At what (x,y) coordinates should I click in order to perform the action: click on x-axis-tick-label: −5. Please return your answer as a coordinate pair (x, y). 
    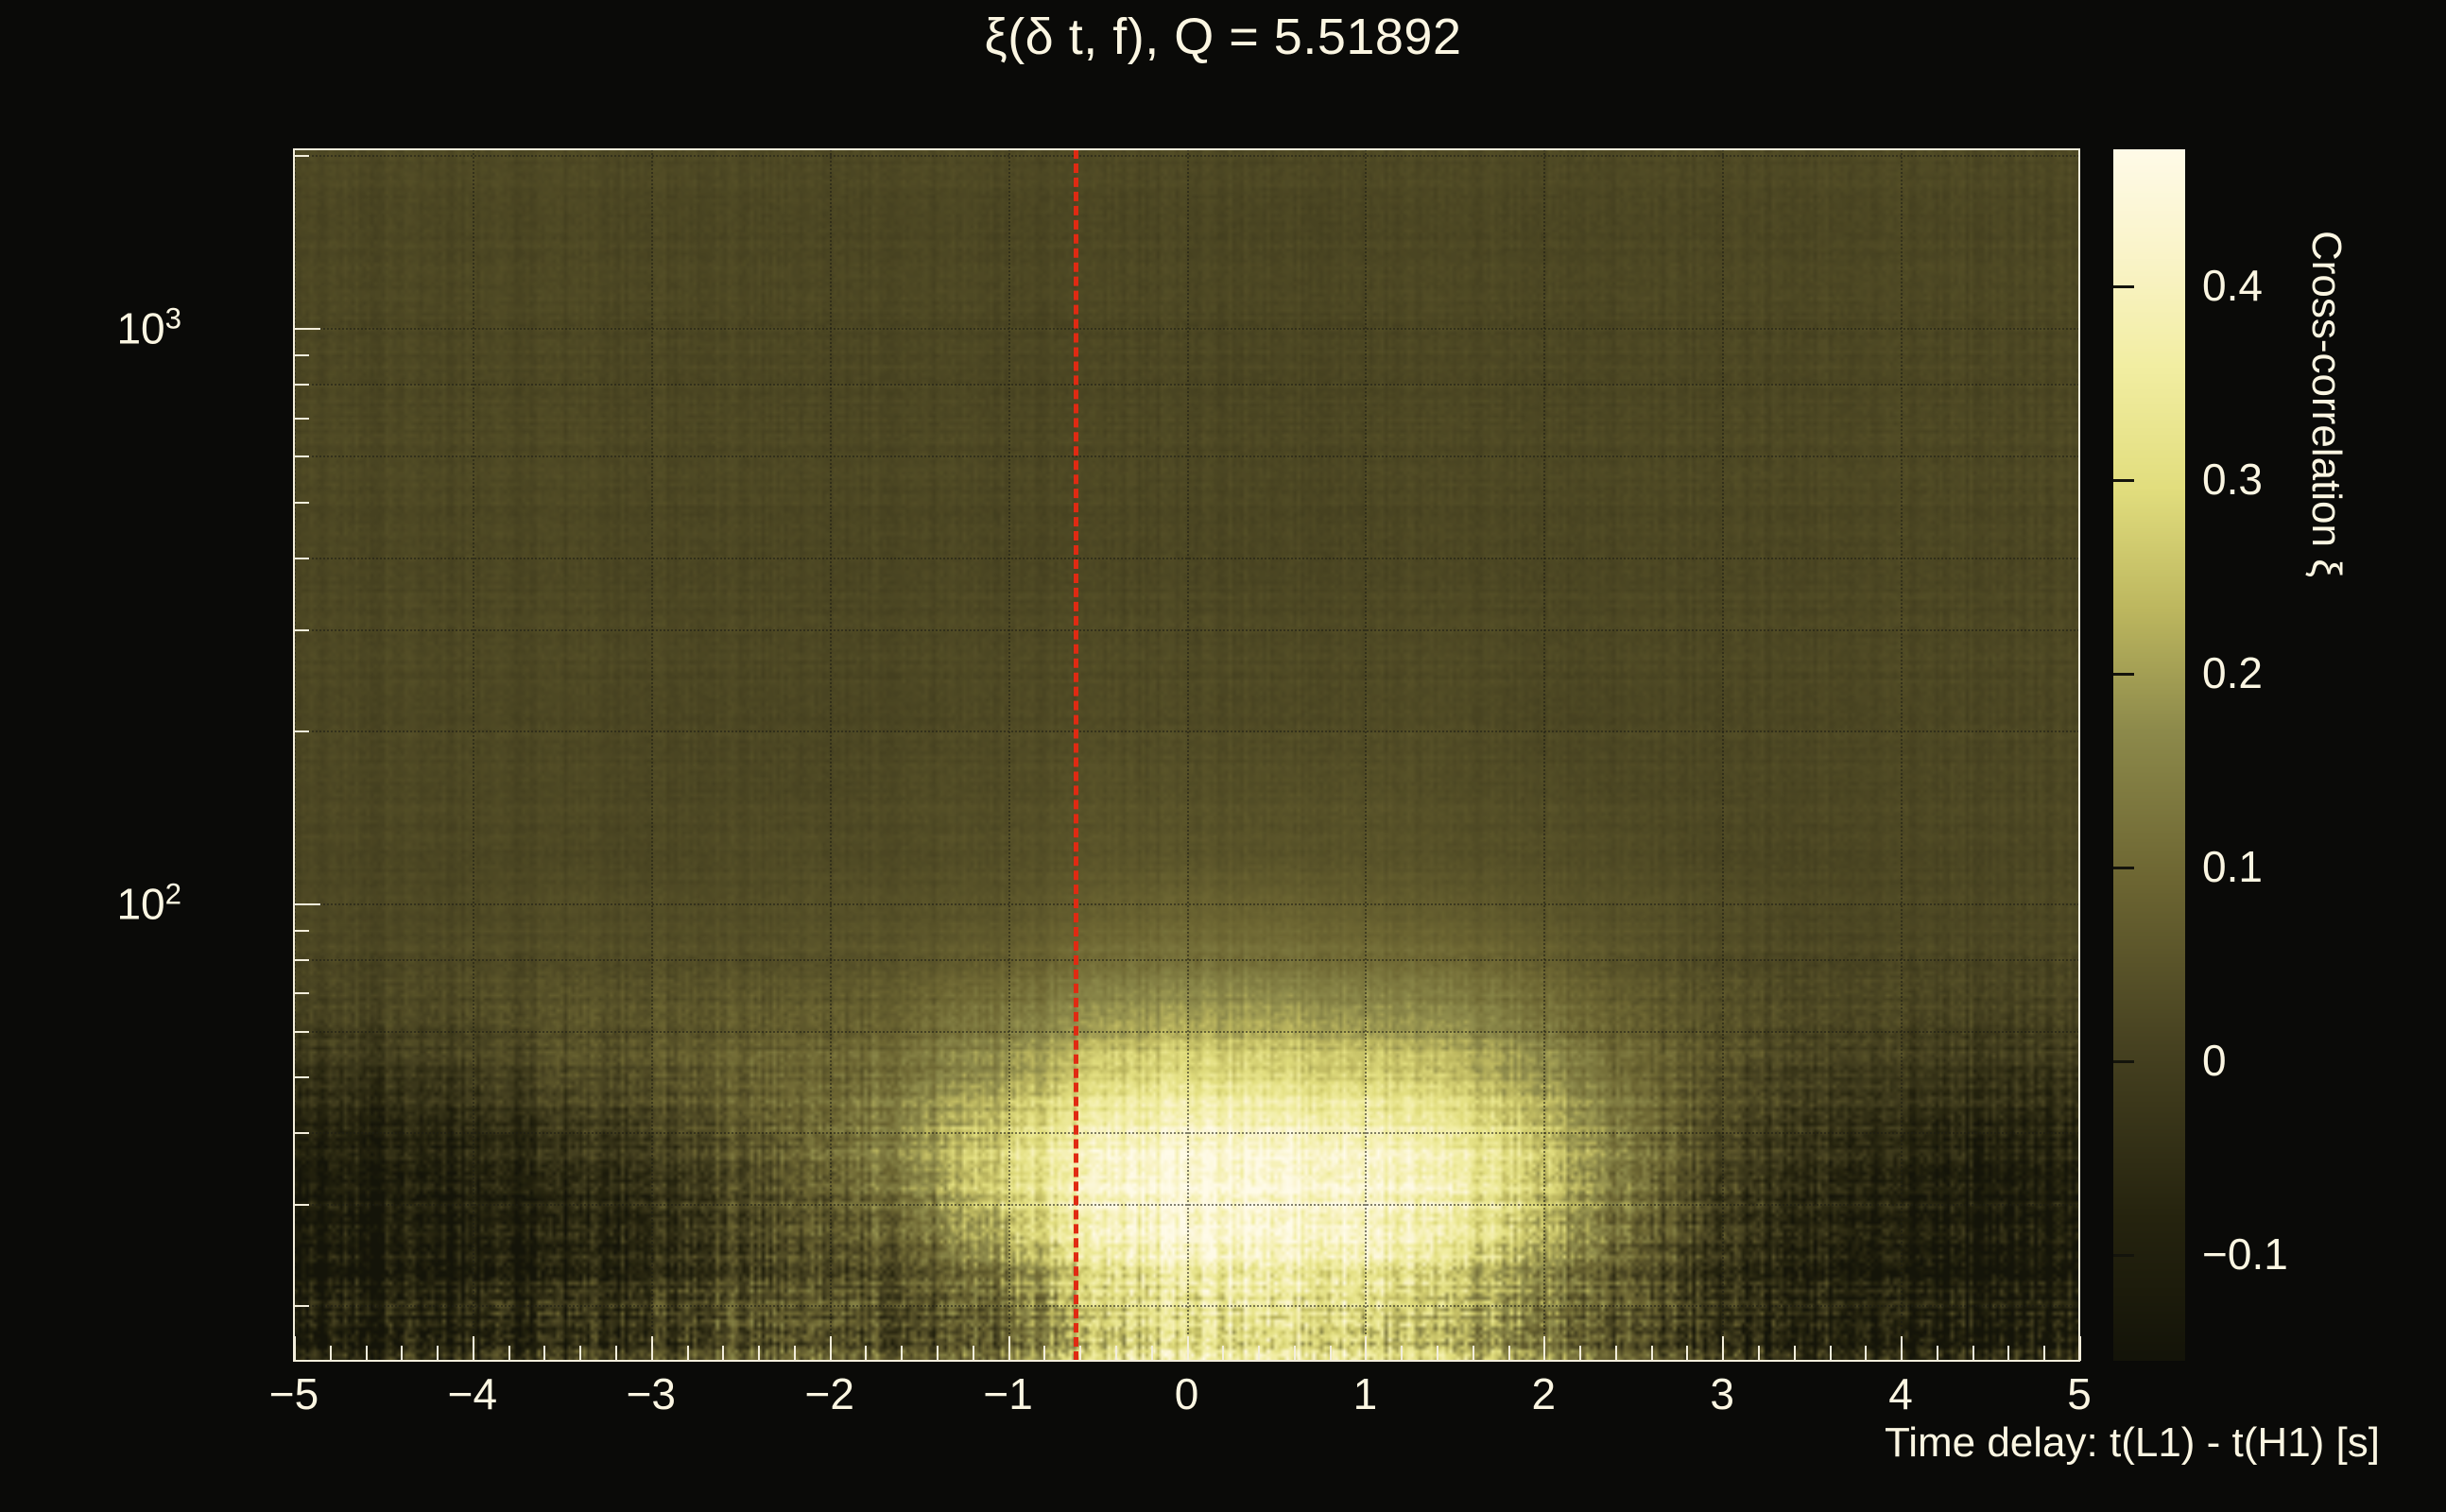
    Looking at the image, I should click on (293, 1393).